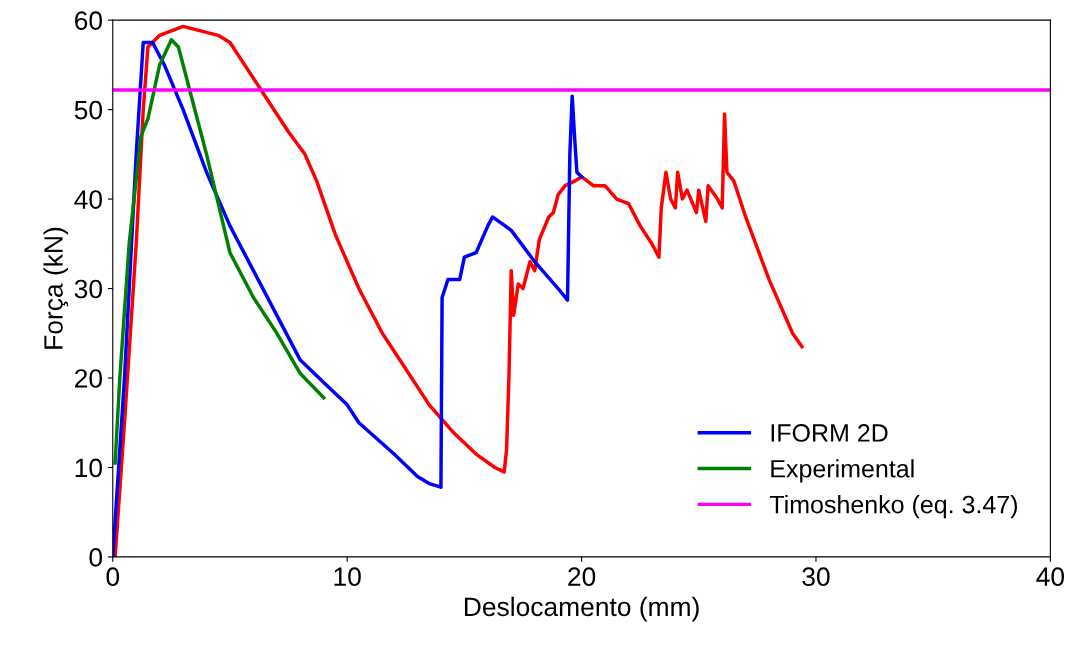 The height and width of the screenshot is (671, 1074). I want to click on y-tick-label: 50, so click(88, 110).